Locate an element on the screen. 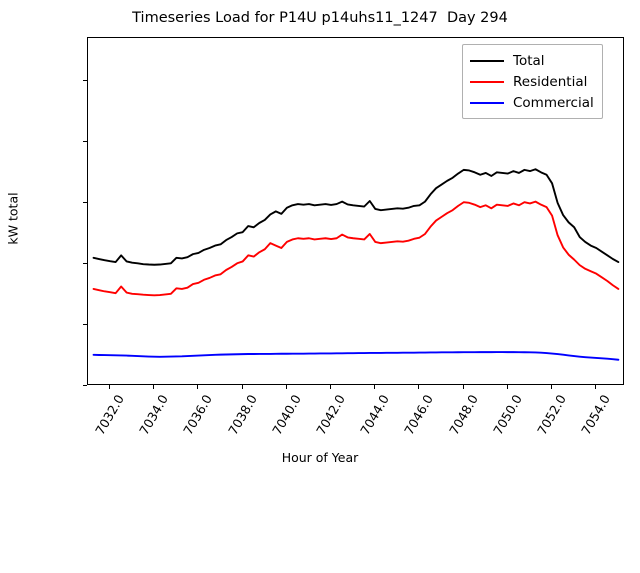 The height and width of the screenshot is (573, 640). line-residential is located at coordinates (356, 248).